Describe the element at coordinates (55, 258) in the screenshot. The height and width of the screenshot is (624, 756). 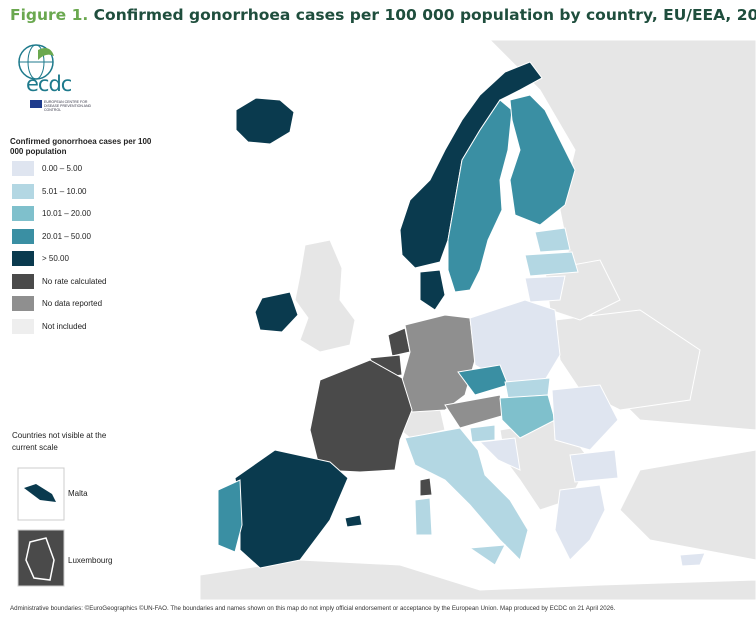
I see `legend-label: > 50.00` at that location.